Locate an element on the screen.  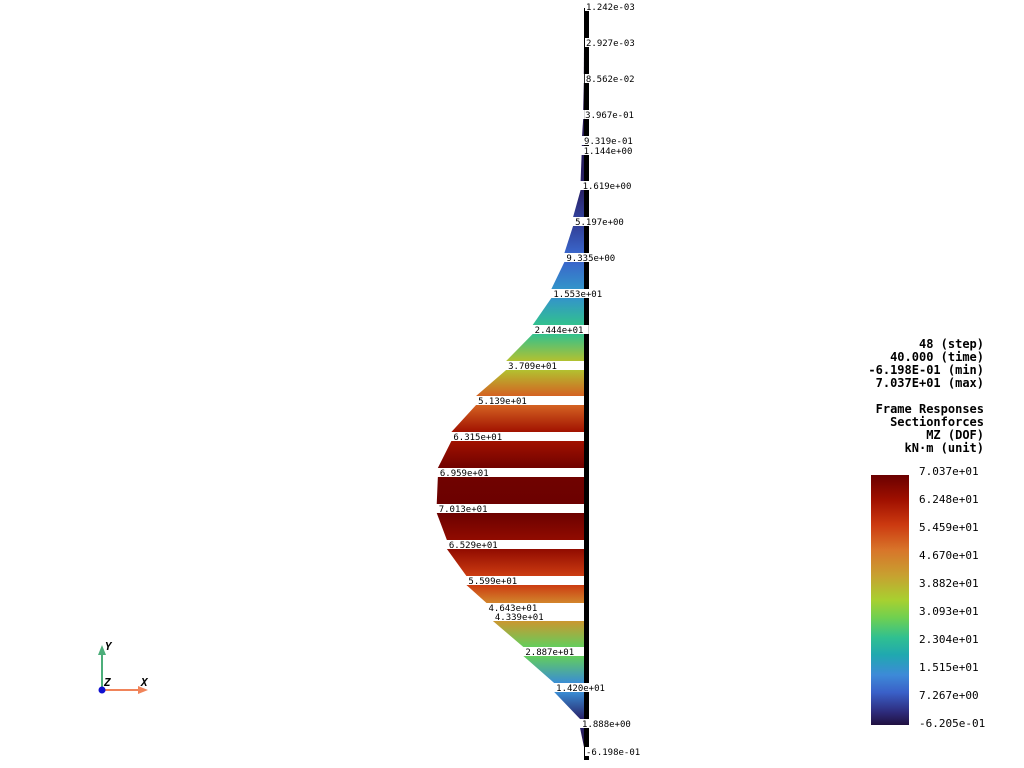
time-text: 40.000 (time) is located at coordinates (937, 357).